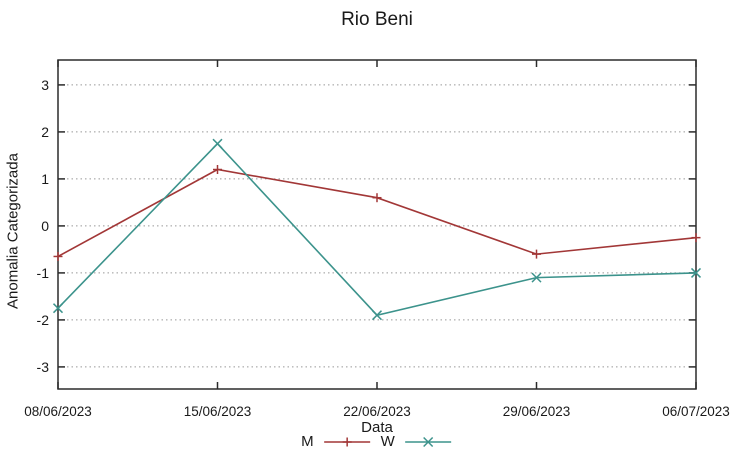 Image resolution: width=753 pixels, height=459 pixels. I want to click on y-tick-label: 0, so click(45, 226).